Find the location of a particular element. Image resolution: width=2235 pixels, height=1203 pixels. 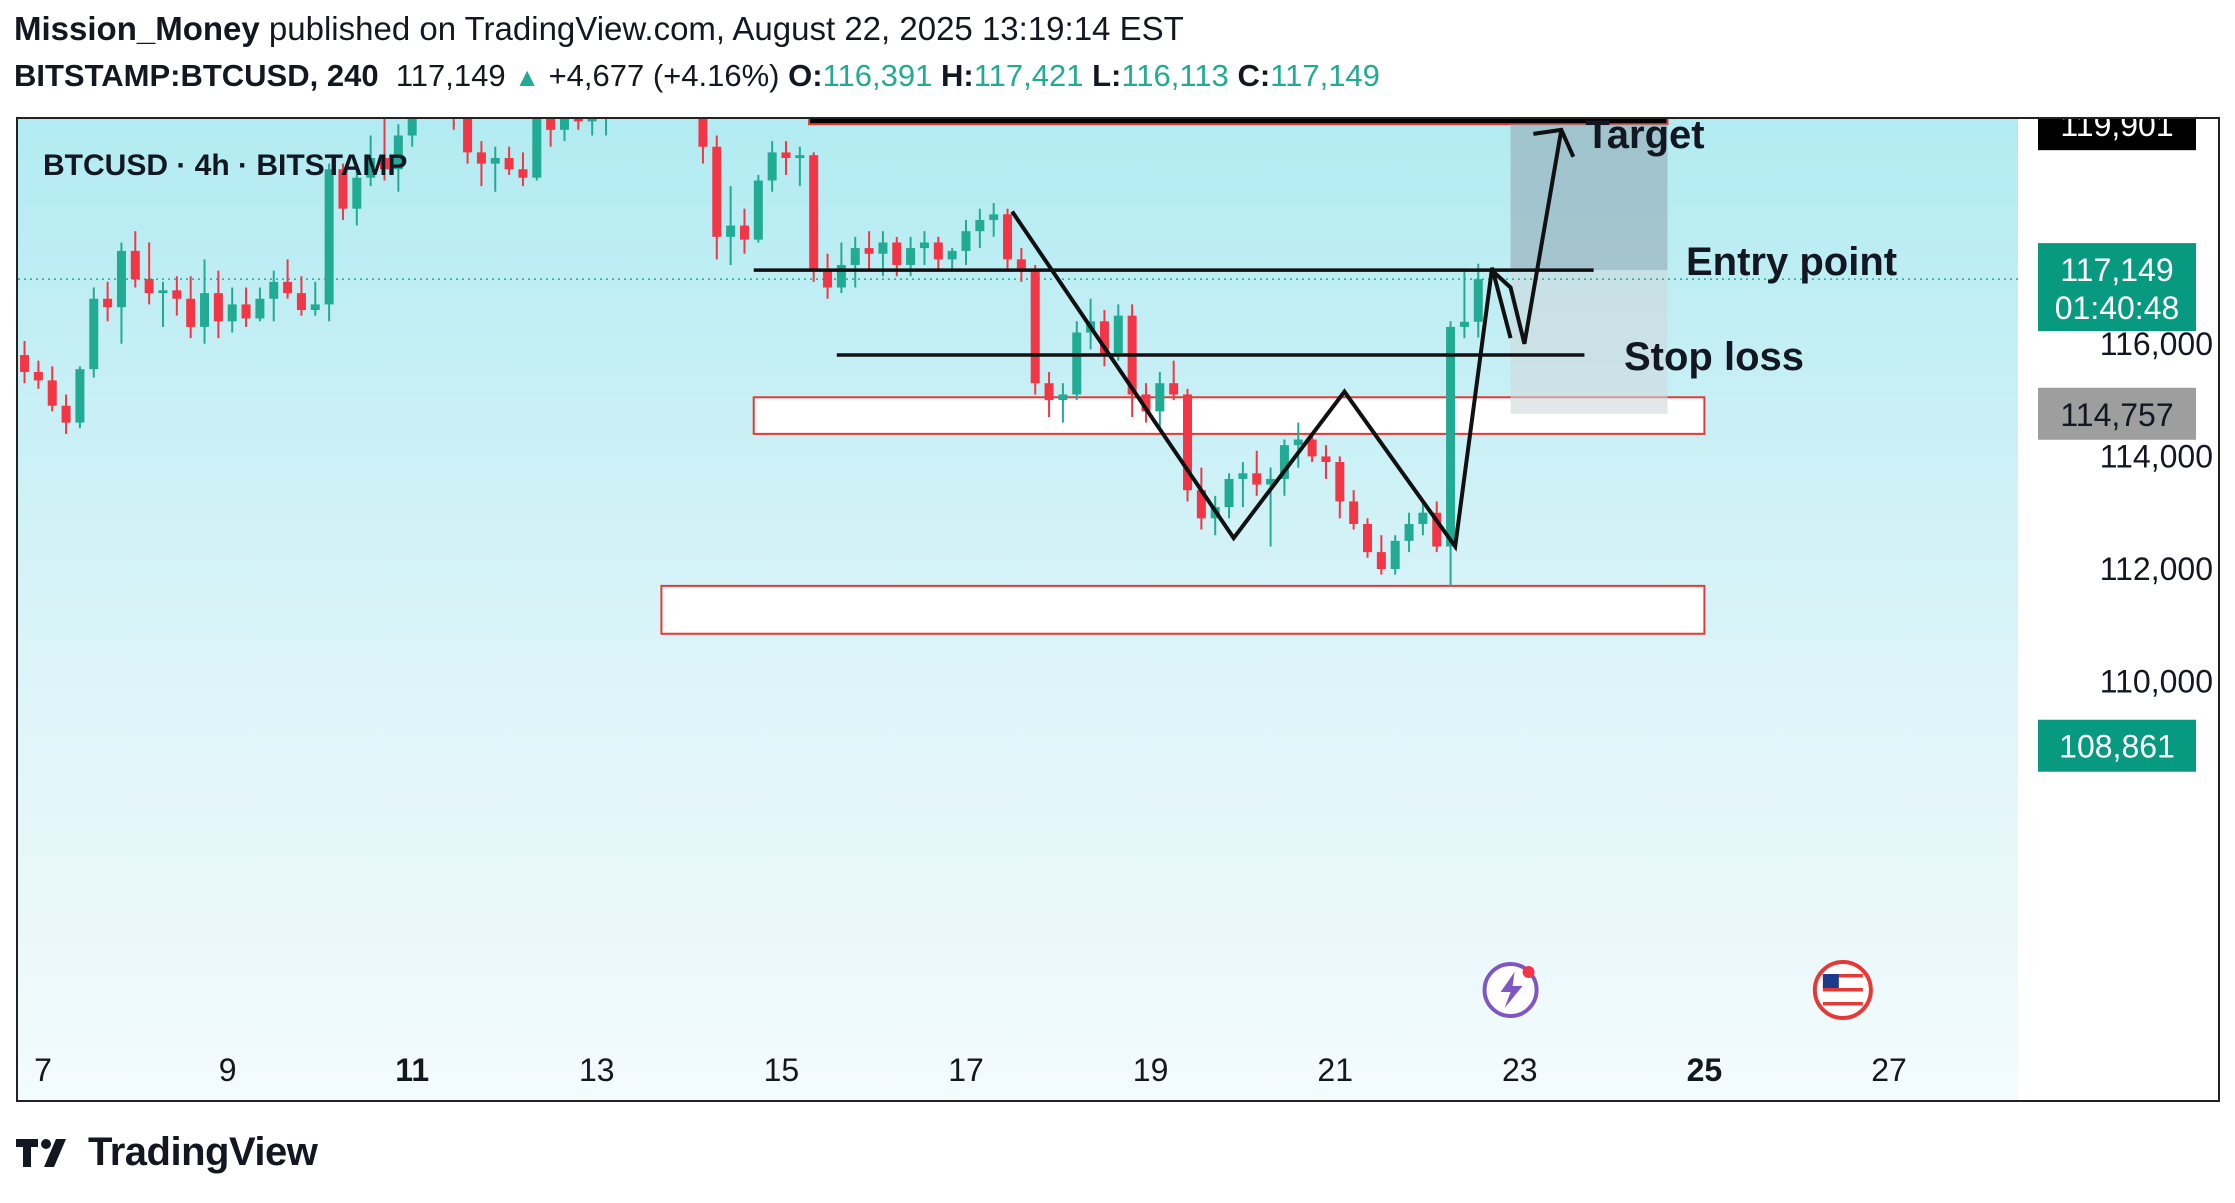

x-tick-label: 25 is located at coordinates (1705, 1070).